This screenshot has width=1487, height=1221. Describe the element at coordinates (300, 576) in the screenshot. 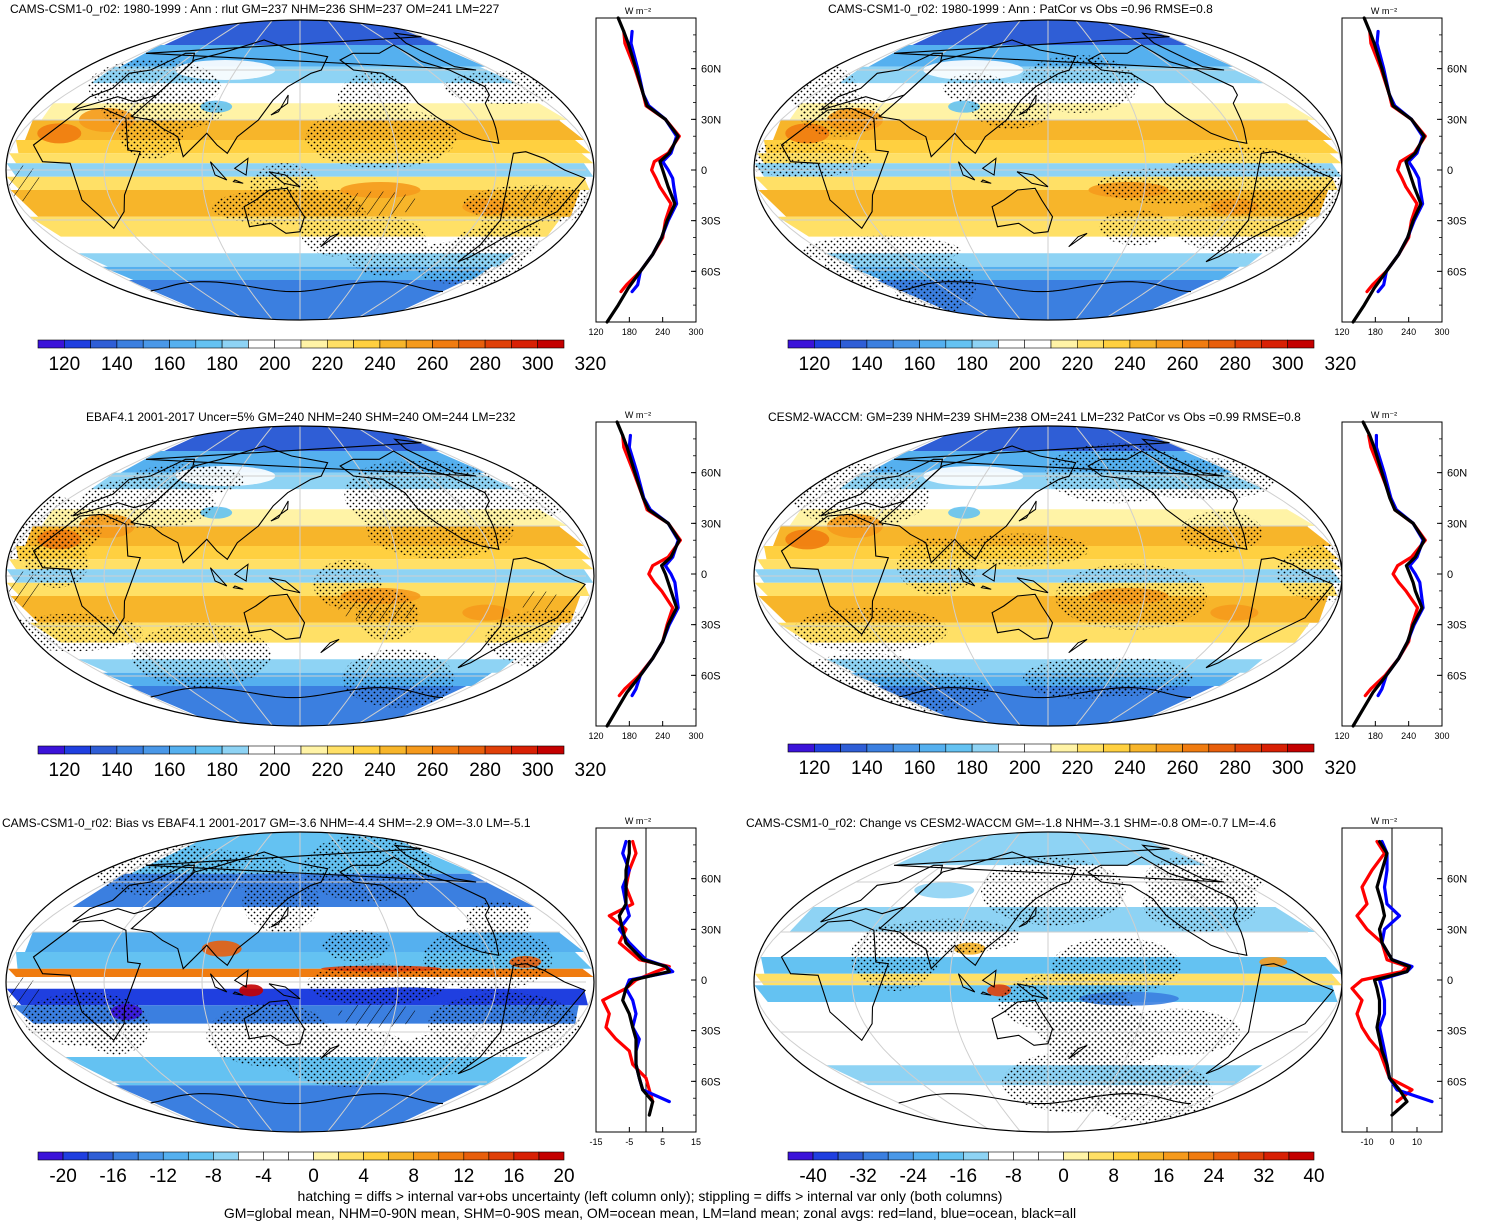

I see `world-map-p3` at that location.